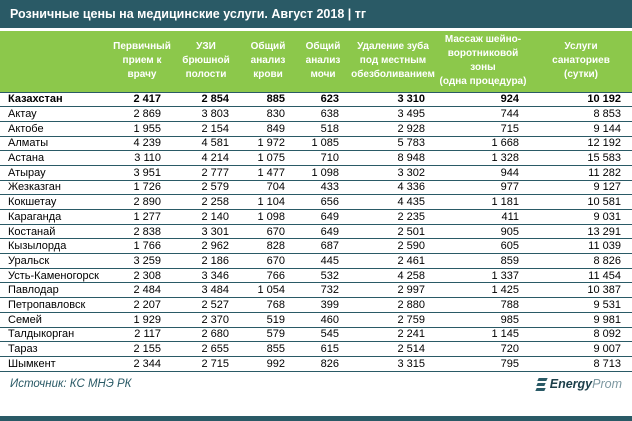 The height and width of the screenshot is (421, 632). Describe the element at coordinates (215, 172) in the screenshot. I see `value-cell: 2 777` at that location.